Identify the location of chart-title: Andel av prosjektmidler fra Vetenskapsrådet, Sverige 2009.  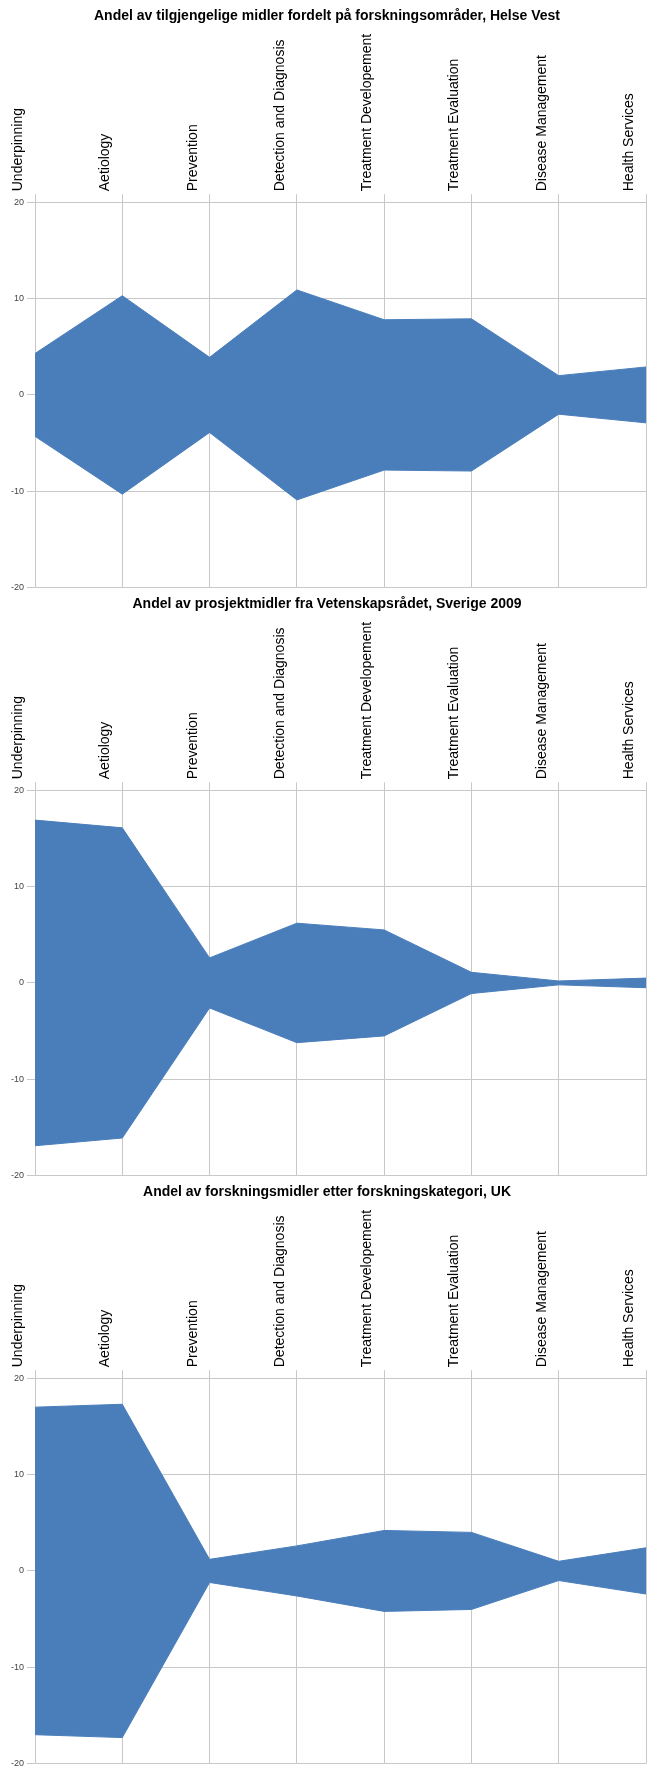
(327, 603).